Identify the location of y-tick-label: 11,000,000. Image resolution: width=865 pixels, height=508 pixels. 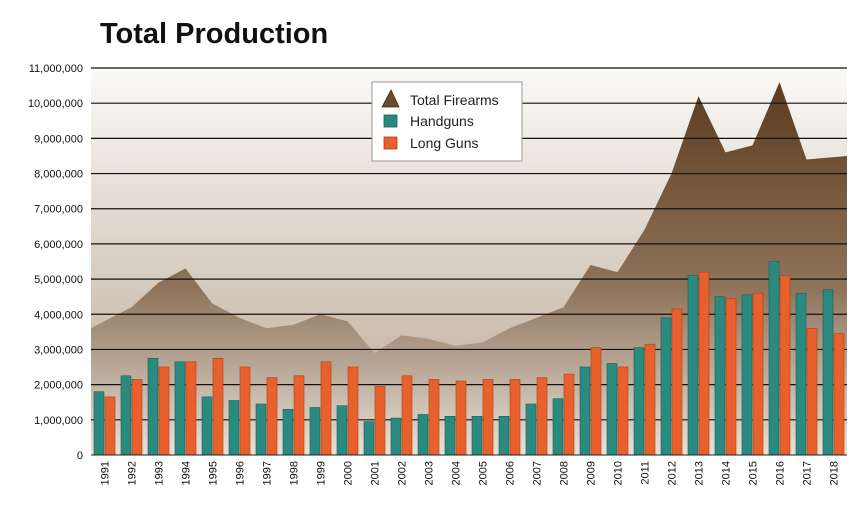
(56, 69).